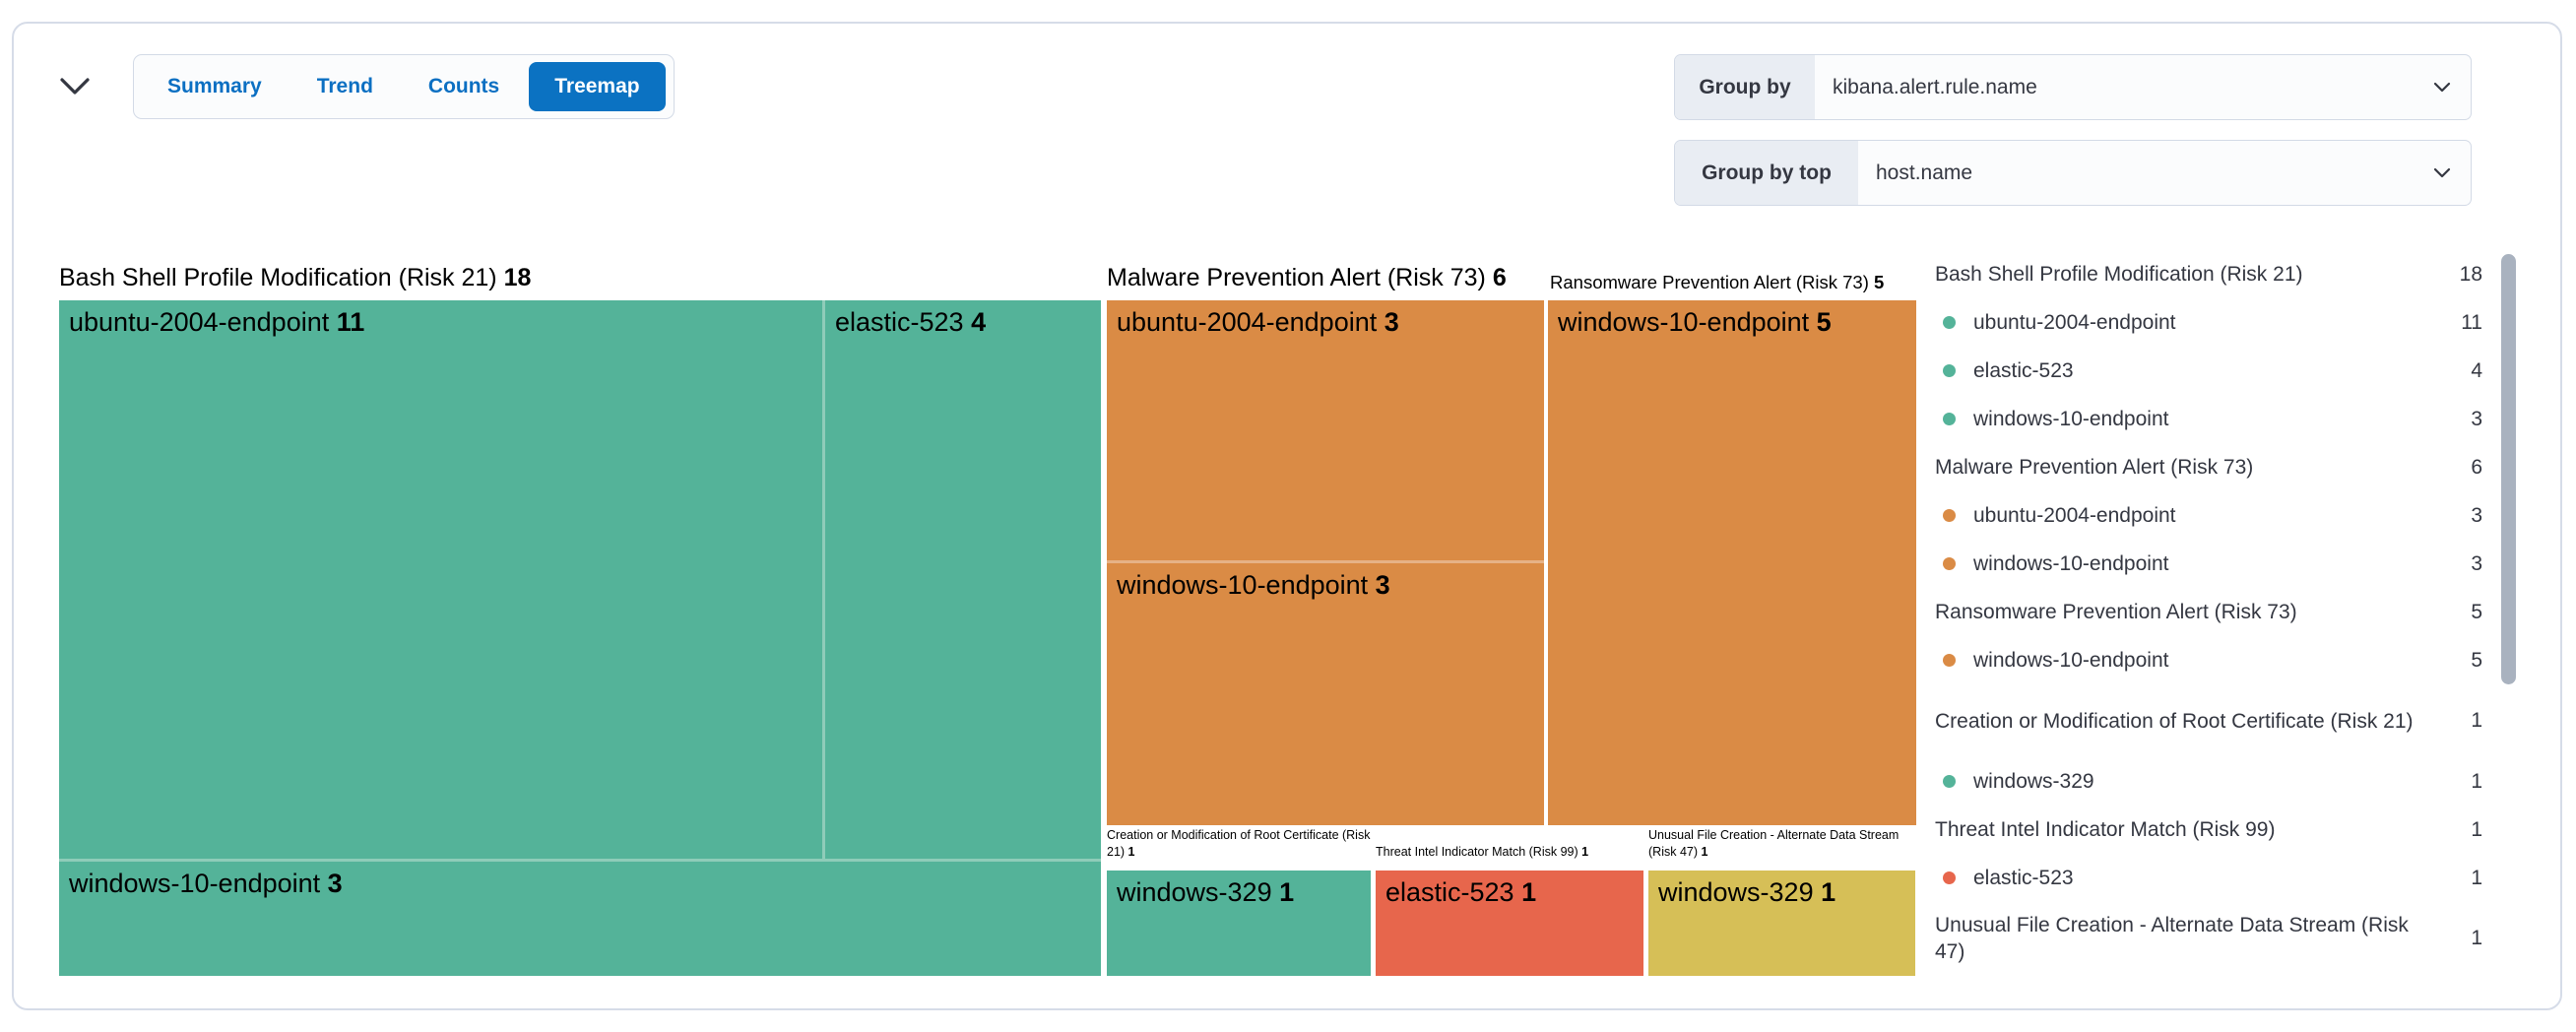 This screenshot has height=1032, width=2576. I want to click on legend-group-row: Malware Prevention Alert (Risk 73) 6, so click(2207, 467).